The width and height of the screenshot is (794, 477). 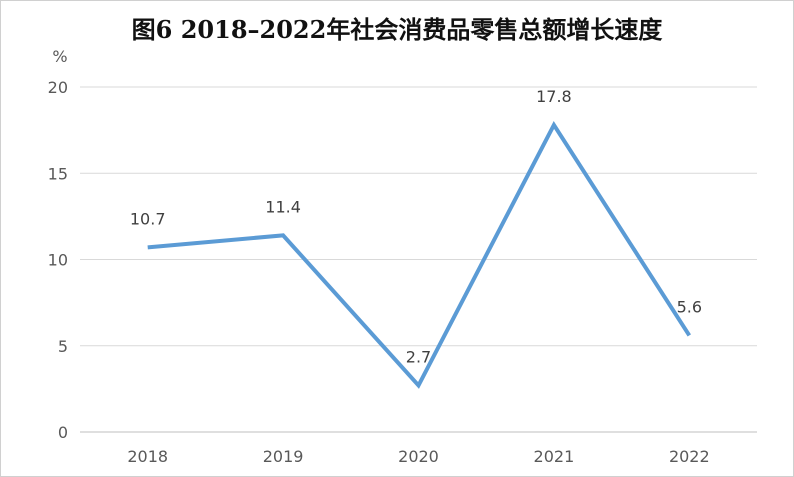 What do you see at coordinates (63, 432) in the screenshot?
I see `y-tick-label: 0` at bounding box center [63, 432].